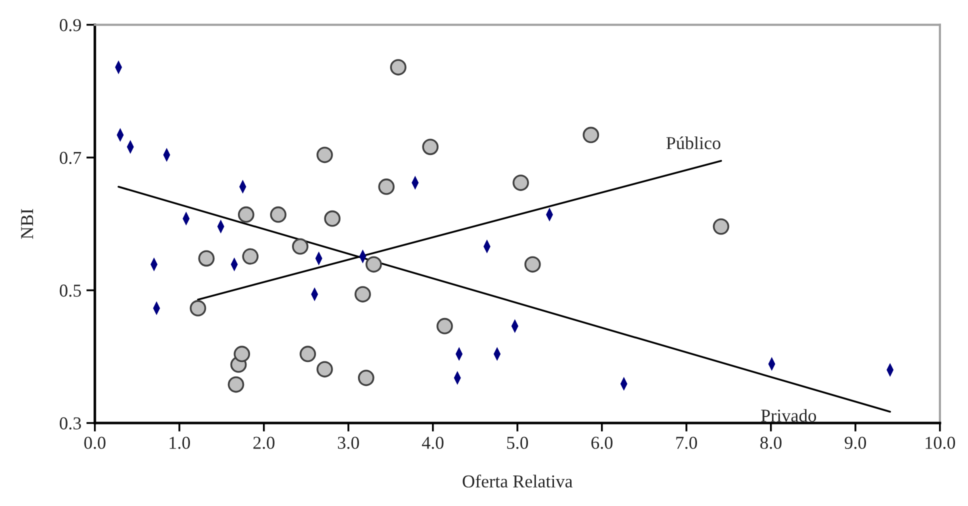  Describe the element at coordinates (70, 423) in the screenshot. I see `y-tick-label: 0.3` at that location.